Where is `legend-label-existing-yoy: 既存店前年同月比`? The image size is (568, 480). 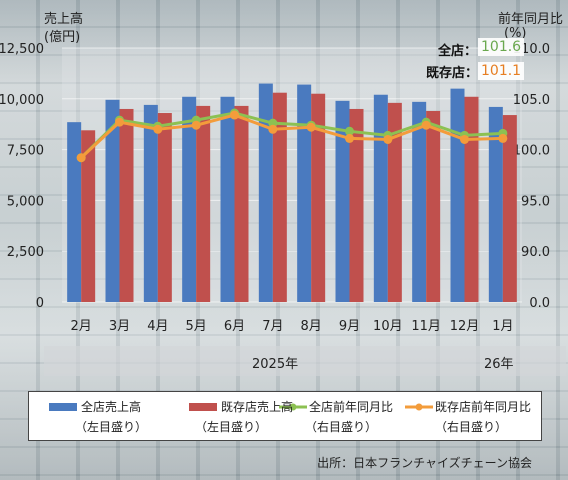
legend-label-existing-yoy: 既存店前年同月比 is located at coordinates (483, 407).